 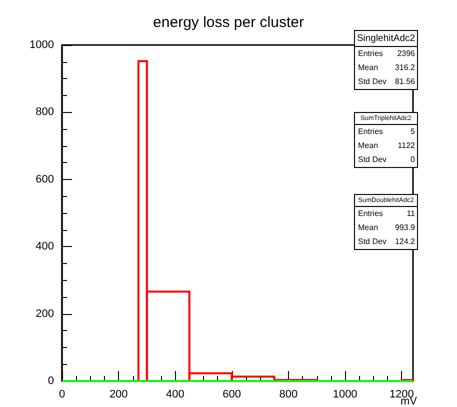 What do you see at coordinates (386, 67) in the screenshot?
I see `text: Mean 316.2` at bounding box center [386, 67].